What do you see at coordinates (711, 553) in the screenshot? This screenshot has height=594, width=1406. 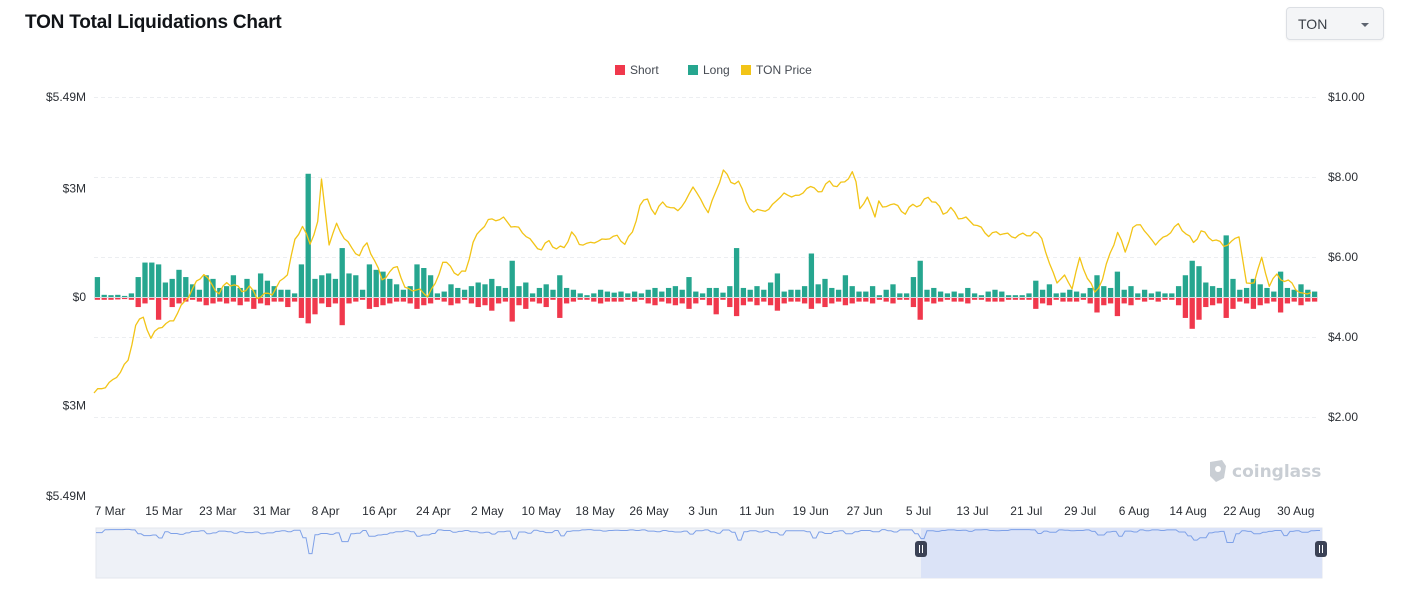 I see `zoom-slider` at bounding box center [711, 553].